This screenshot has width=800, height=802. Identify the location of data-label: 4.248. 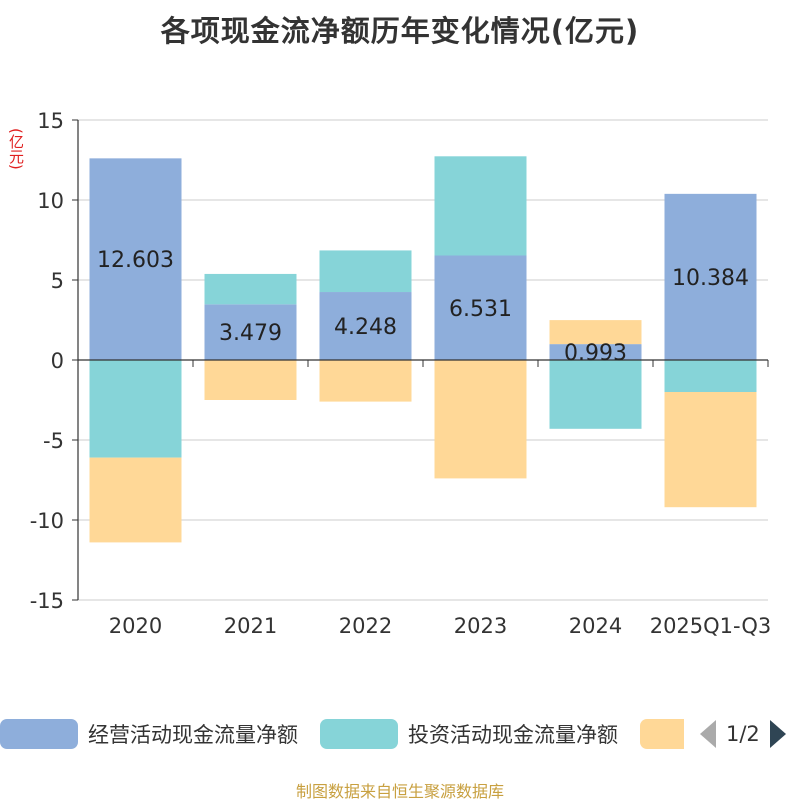
(365, 327).